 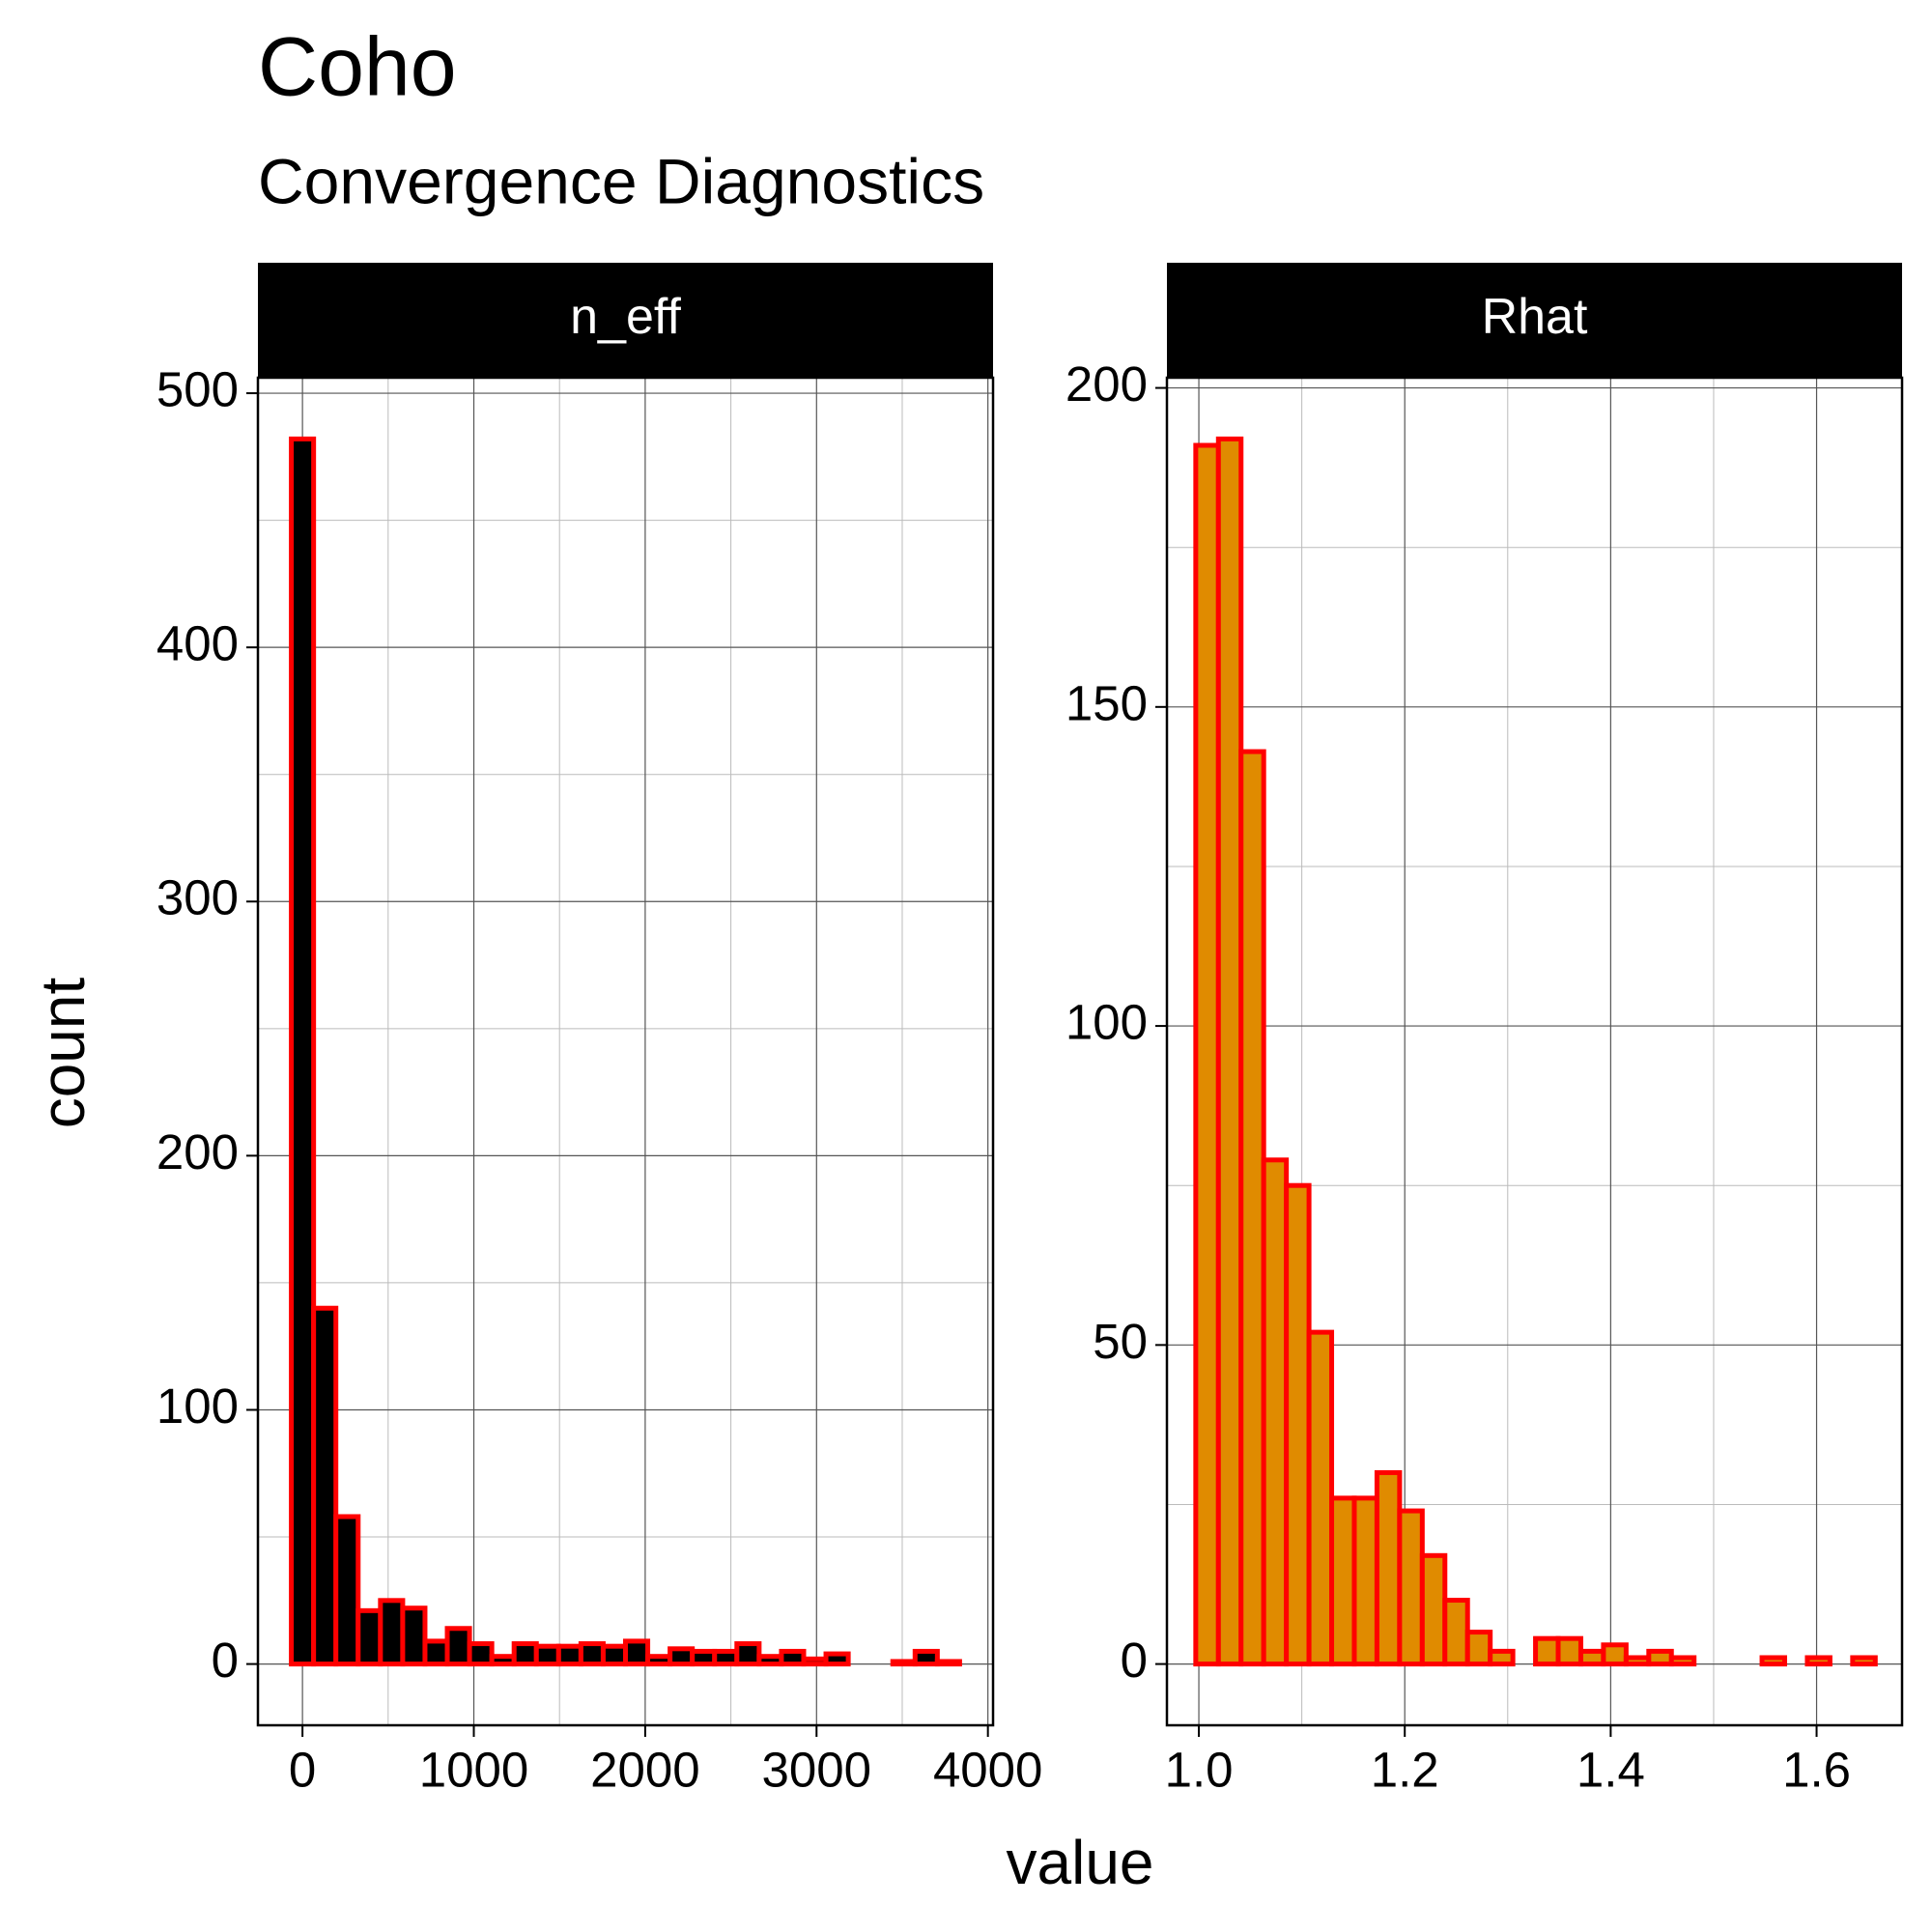 I want to click on x-tick-label: 1.2, so click(x=1405, y=1769).